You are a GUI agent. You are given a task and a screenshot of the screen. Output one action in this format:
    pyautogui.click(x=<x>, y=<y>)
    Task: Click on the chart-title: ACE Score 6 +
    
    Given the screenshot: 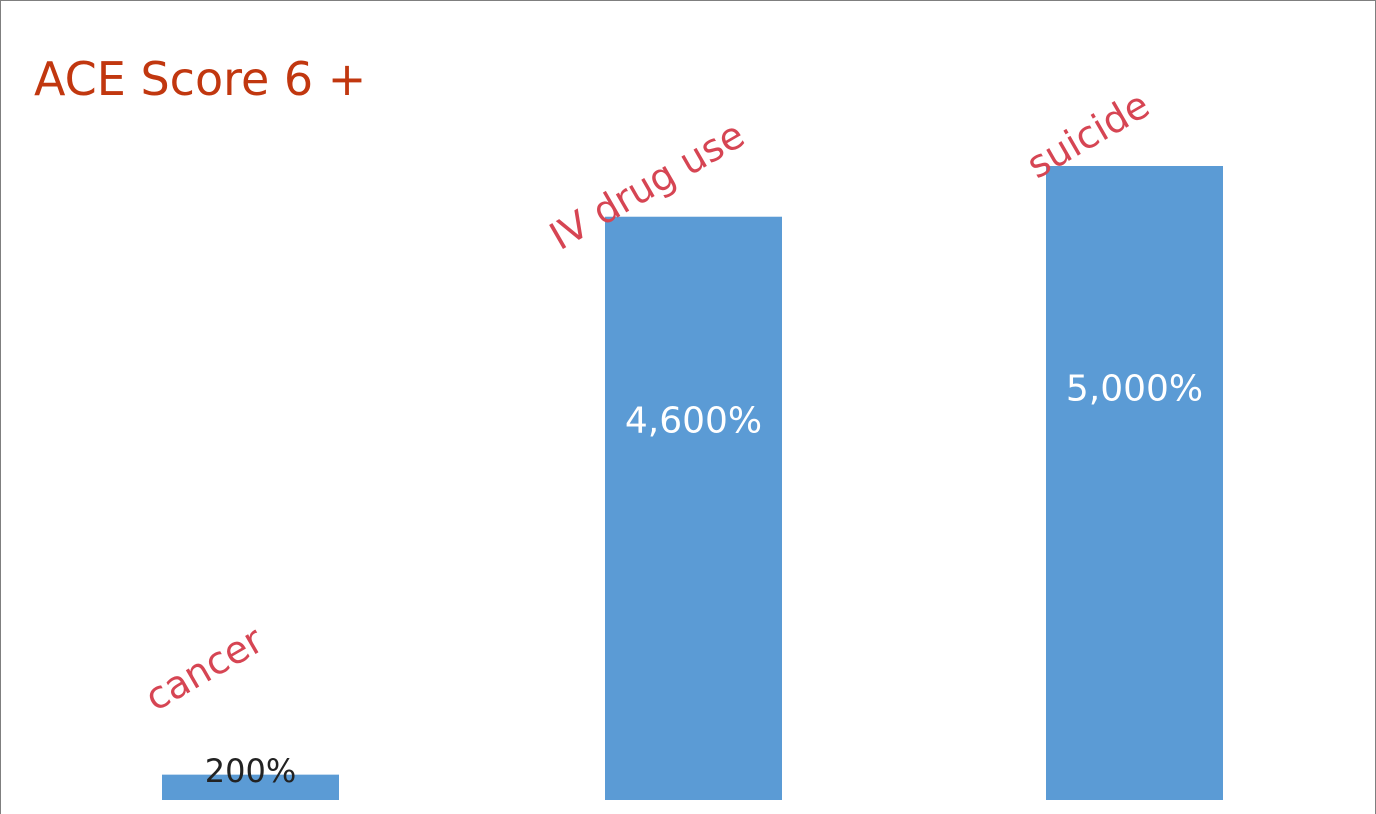 What is the action you would take?
    pyautogui.click(x=200, y=79)
    